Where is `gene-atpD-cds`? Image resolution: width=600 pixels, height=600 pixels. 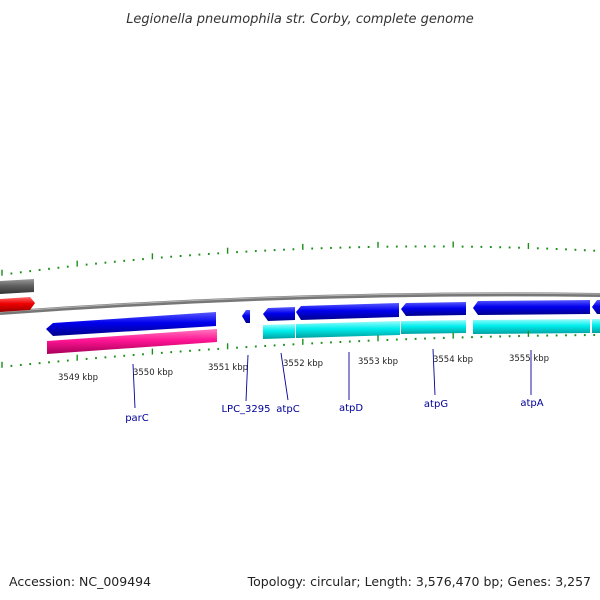 gene-atpD-cds is located at coordinates (348, 329).